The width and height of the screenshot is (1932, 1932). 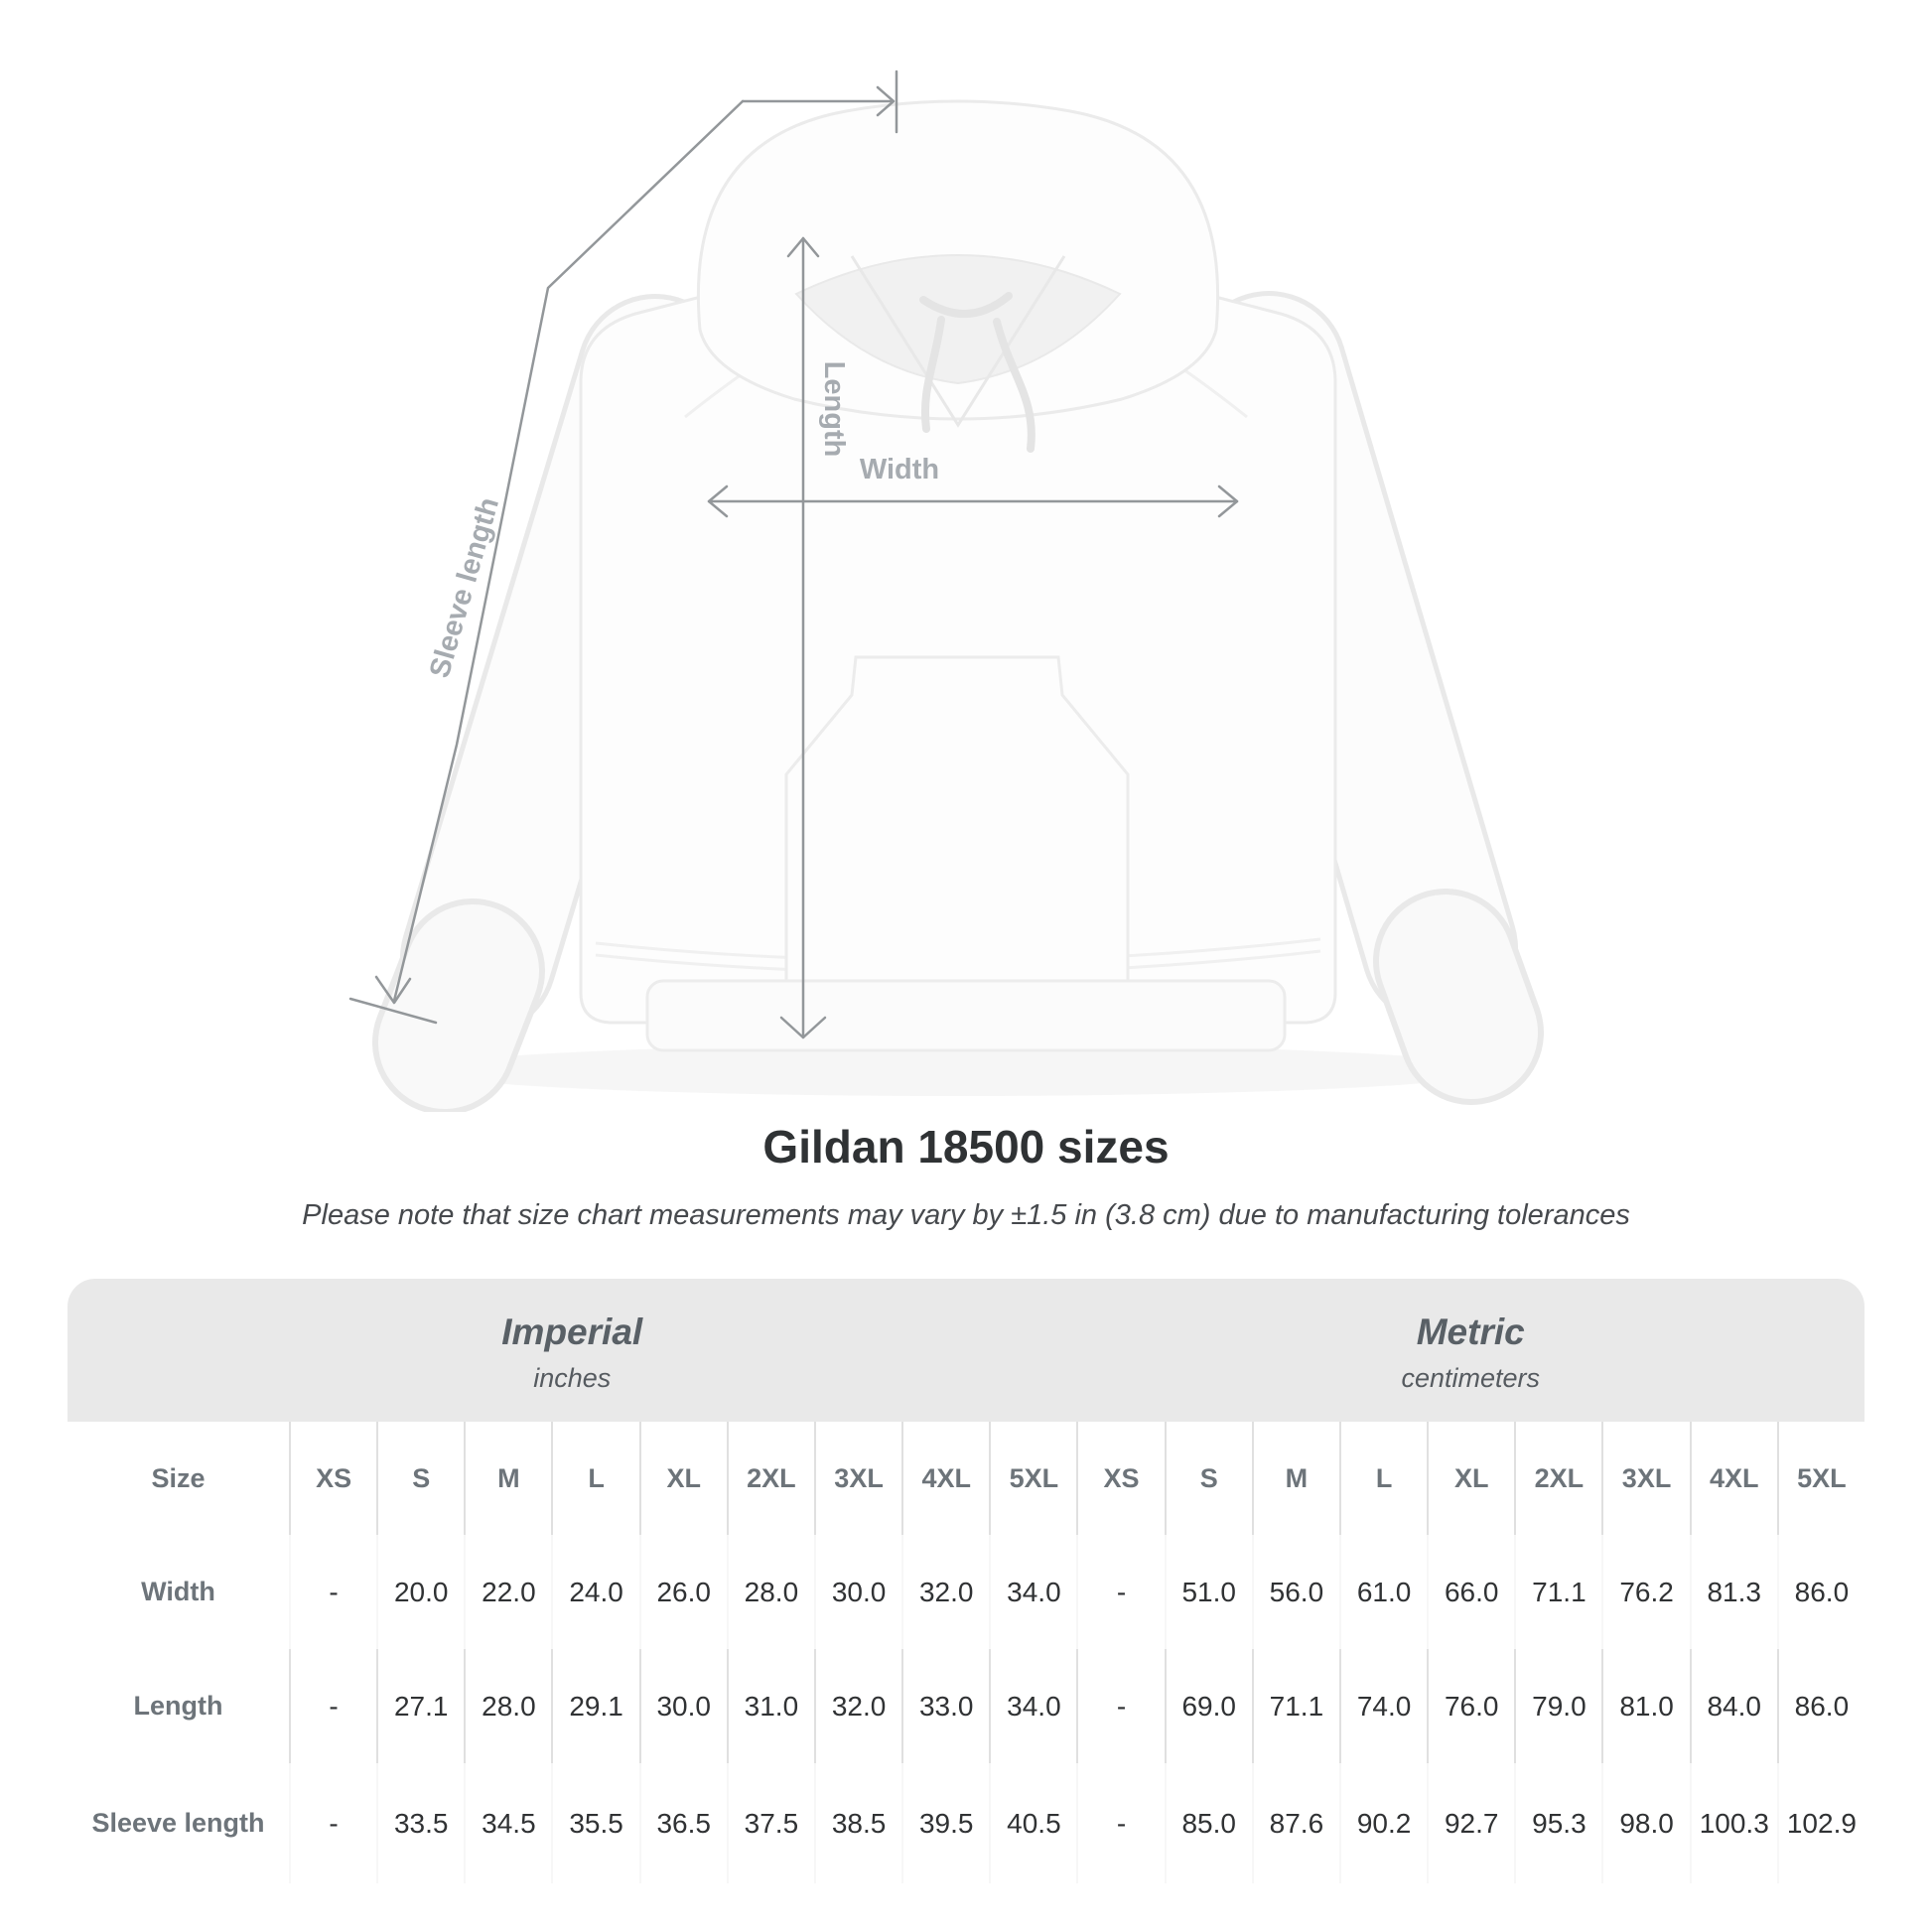 What do you see at coordinates (1558, 1706) in the screenshot?
I see `table-cell: 79.0` at bounding box center [1558, 1706].